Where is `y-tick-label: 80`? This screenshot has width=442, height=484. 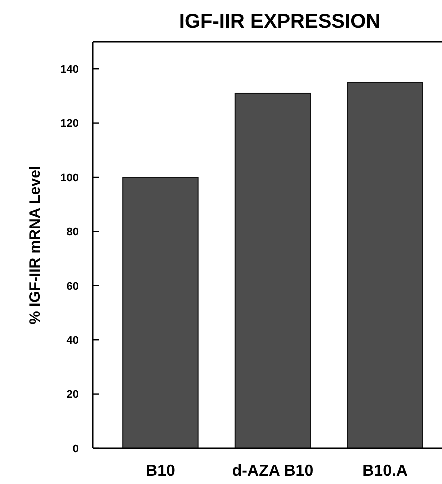 y-tick-label: 80 is located at coordinates (72, 232).